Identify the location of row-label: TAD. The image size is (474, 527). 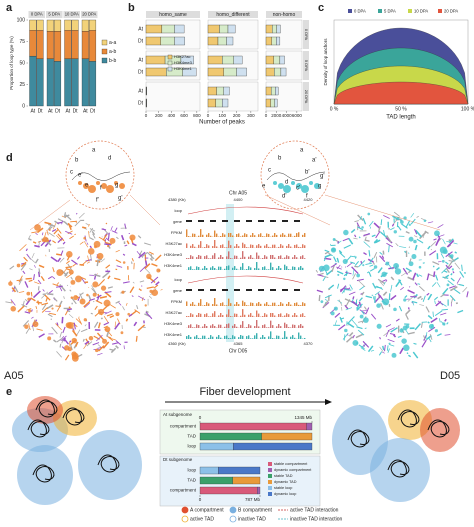
(191, 436).